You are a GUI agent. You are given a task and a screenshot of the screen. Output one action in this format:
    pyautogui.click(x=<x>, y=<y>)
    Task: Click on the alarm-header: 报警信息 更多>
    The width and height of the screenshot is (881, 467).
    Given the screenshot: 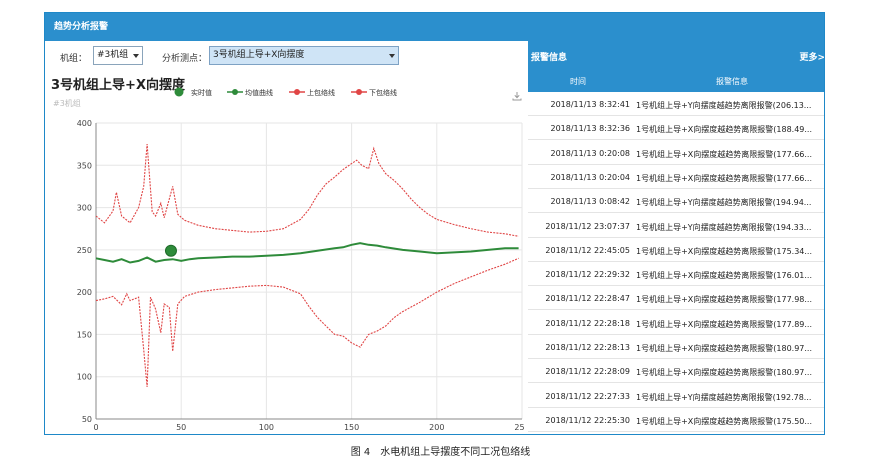 What is the action you would take?
    pyautogui.click(x=676, y=55)
    